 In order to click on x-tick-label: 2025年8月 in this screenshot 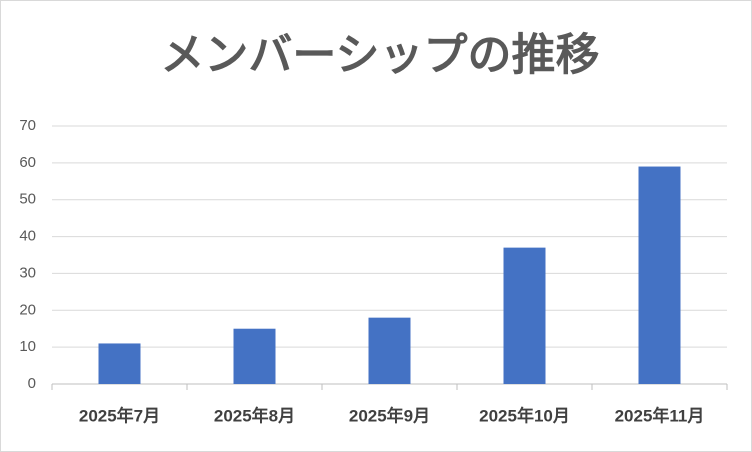, I will do `click(254, 415)`.